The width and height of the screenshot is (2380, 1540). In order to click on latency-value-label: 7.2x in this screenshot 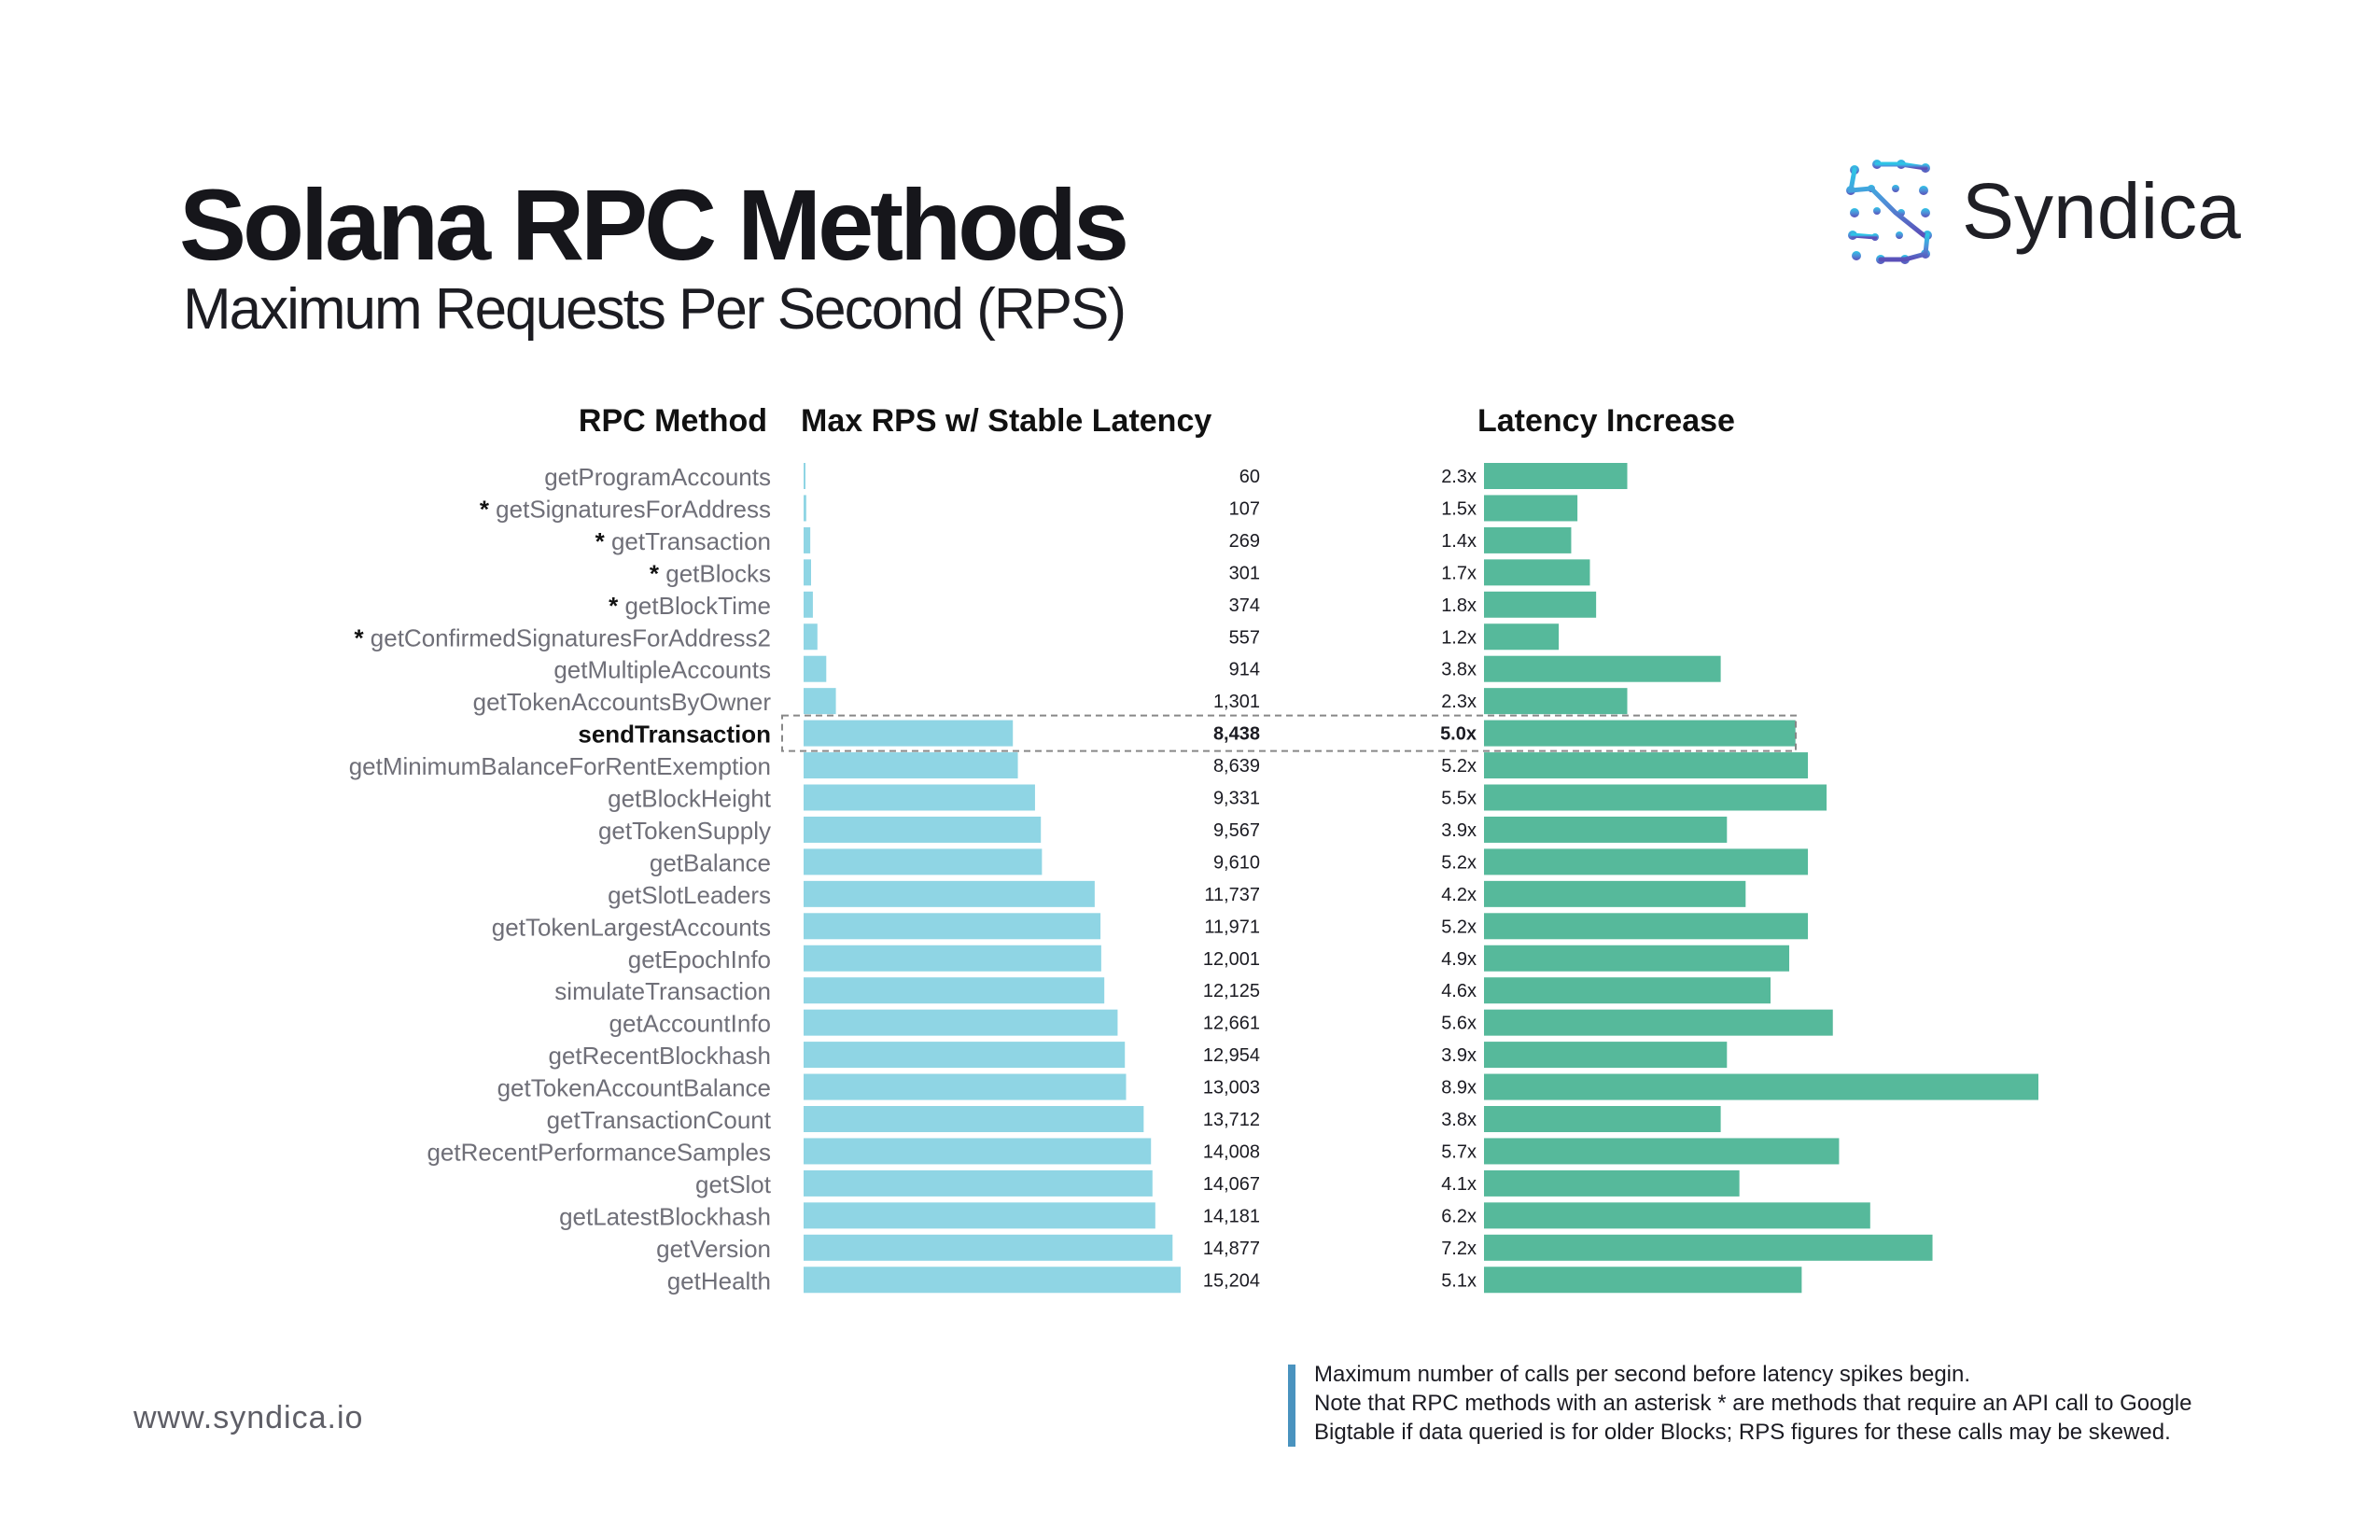, I will do `click(1459, 1249)`.